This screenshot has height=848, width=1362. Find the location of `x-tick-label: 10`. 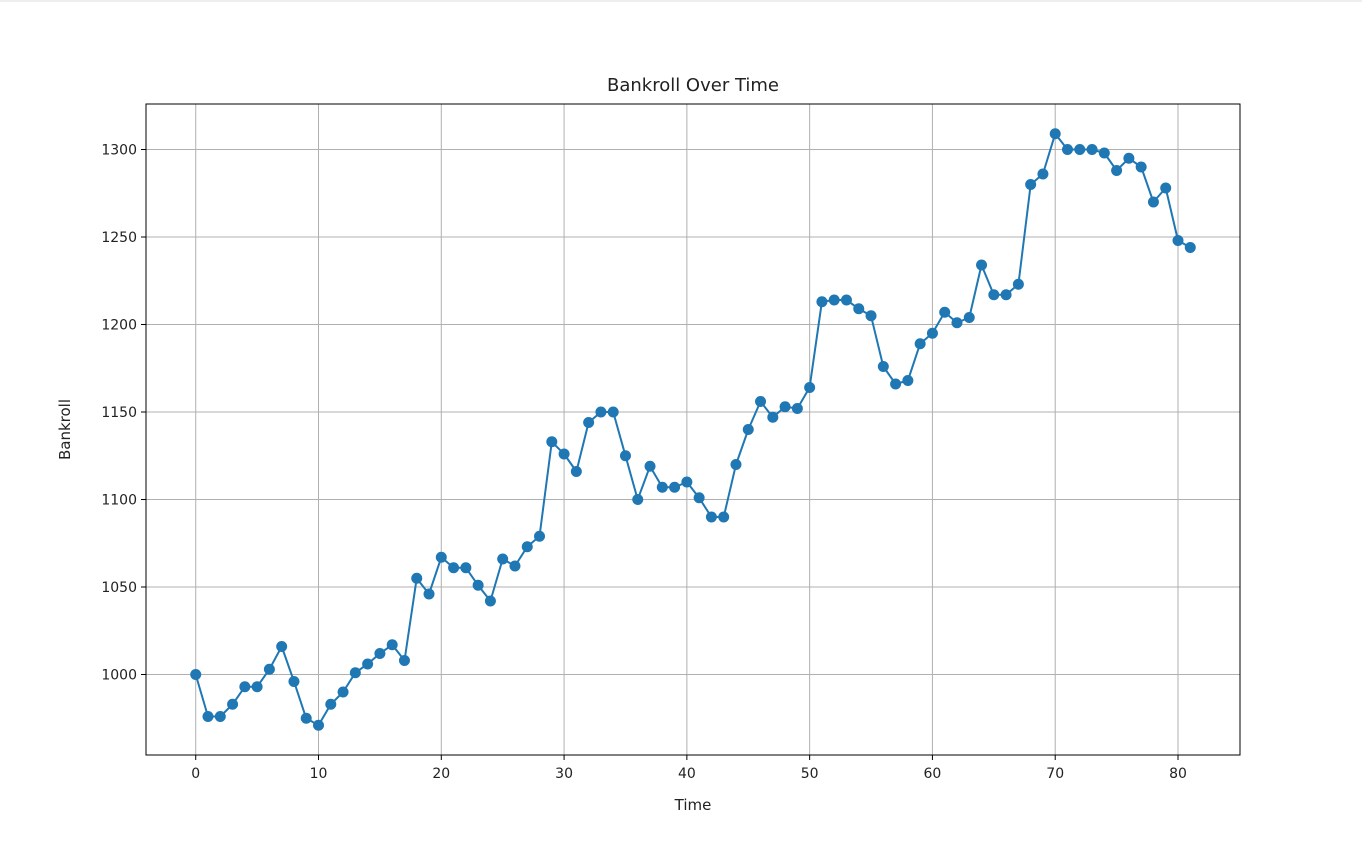

x-tick-label: 10 is located at coordinates (319, 774).